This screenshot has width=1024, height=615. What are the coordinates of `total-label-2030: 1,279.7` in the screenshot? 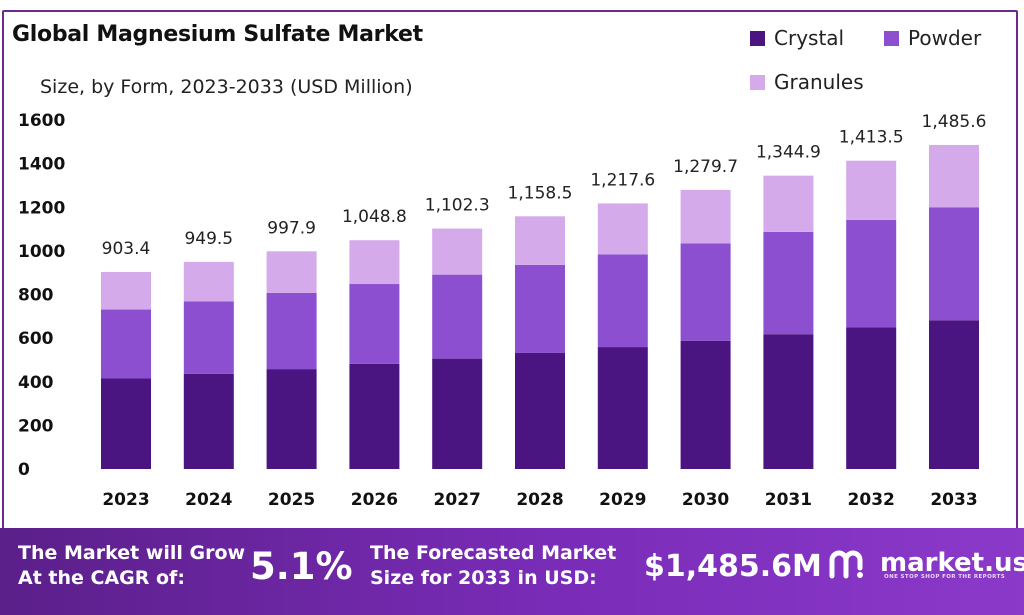 It's located at (705, 167).